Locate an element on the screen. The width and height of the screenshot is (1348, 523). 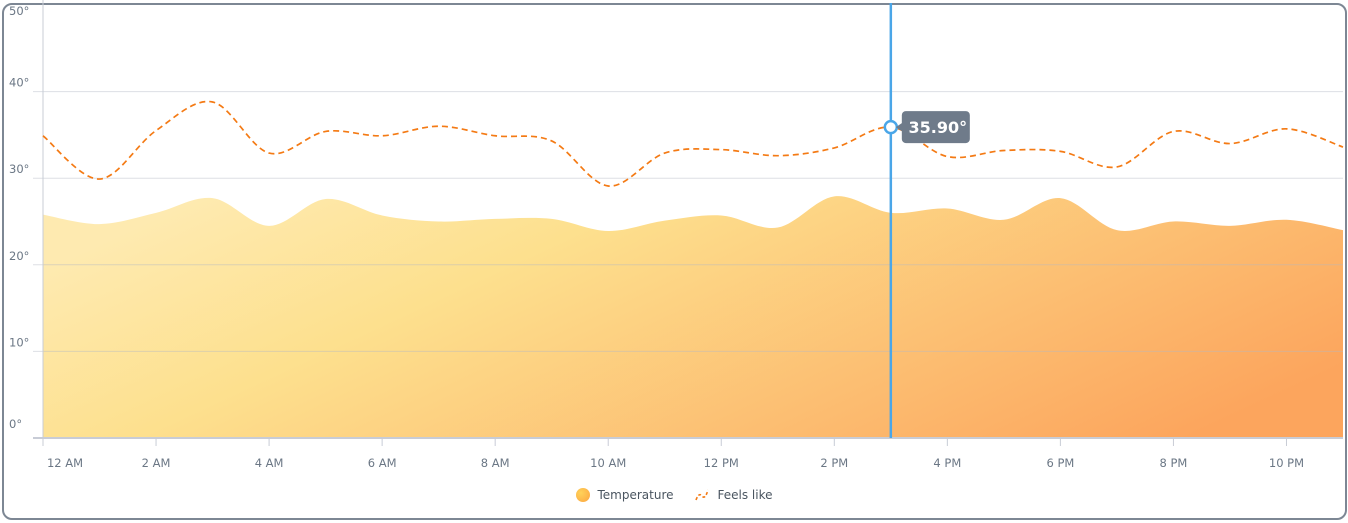
hover-point is located at coordinates (891, 127).